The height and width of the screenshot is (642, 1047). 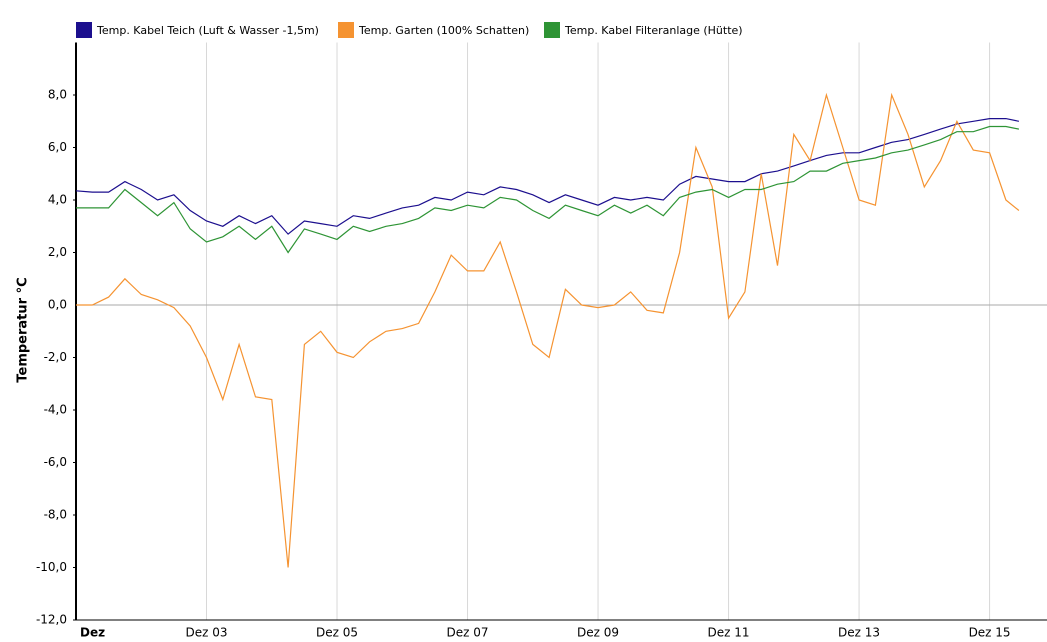 I want to click on x-tick-label: Dez 11, so click(x=729, y=633).